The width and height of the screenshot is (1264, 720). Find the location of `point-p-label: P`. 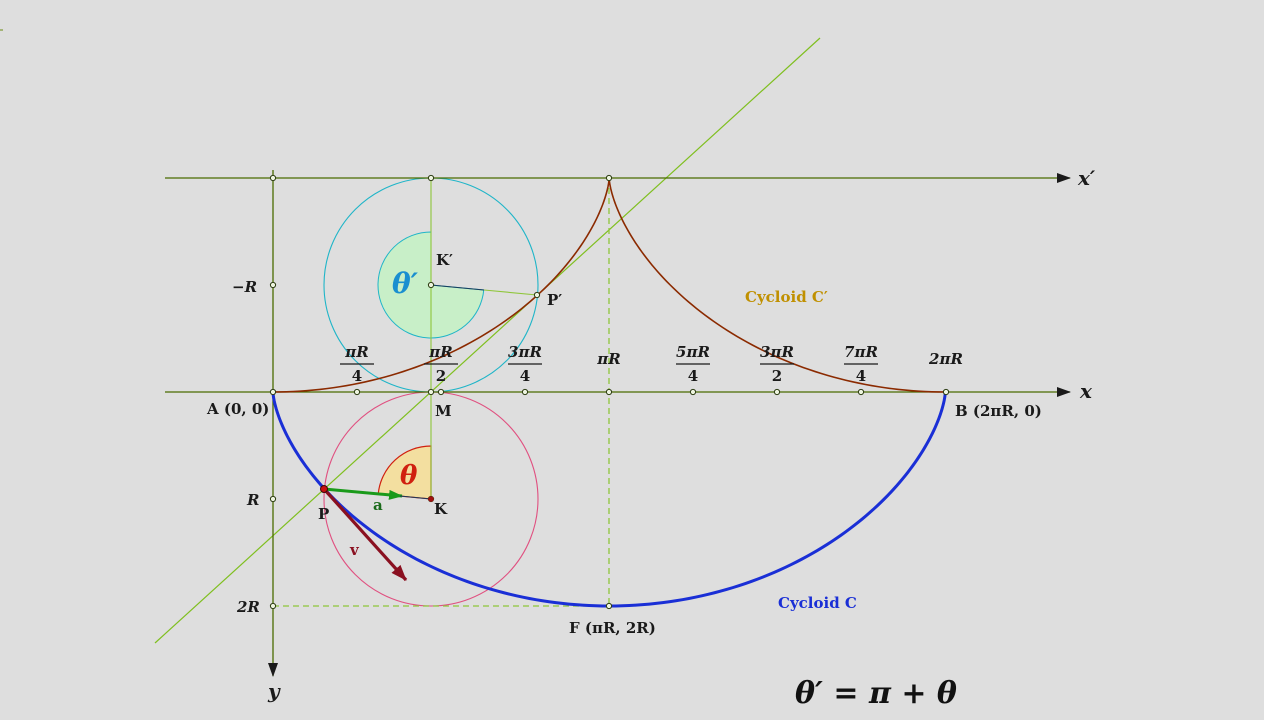

point-p-label: P is located at coordinates (323, 514).